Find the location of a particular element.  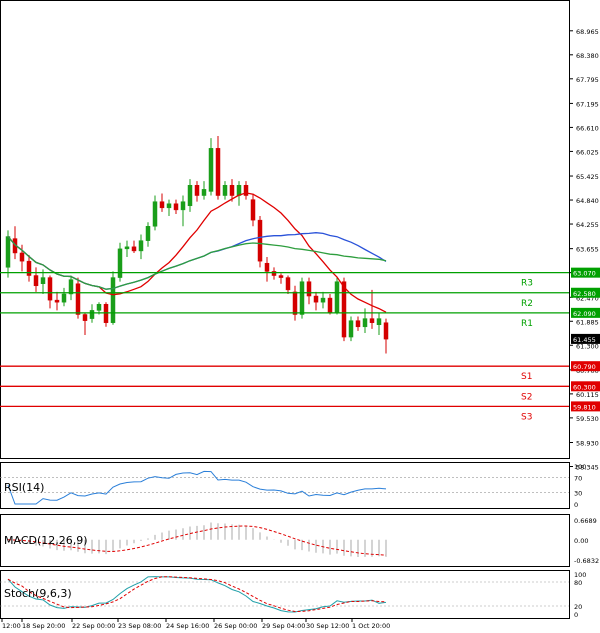

x-tick-label: 23 Sep 08:00 is located at coordinates (139, 626).